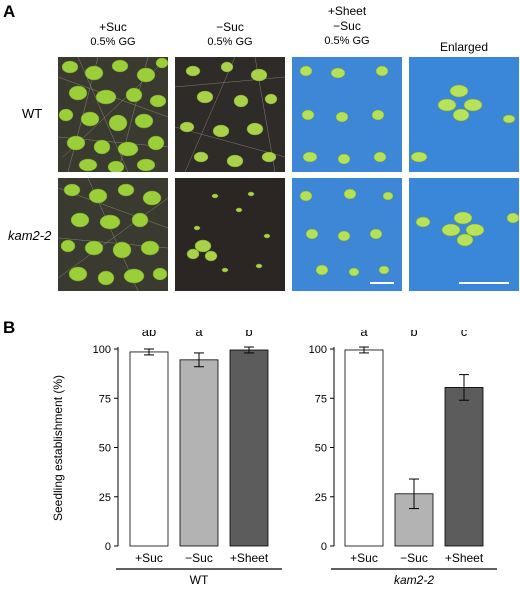  What do you see at coordinates (199, 580) in the screenshot?
I see `group-label: WT` at bounding box center [199, 580].